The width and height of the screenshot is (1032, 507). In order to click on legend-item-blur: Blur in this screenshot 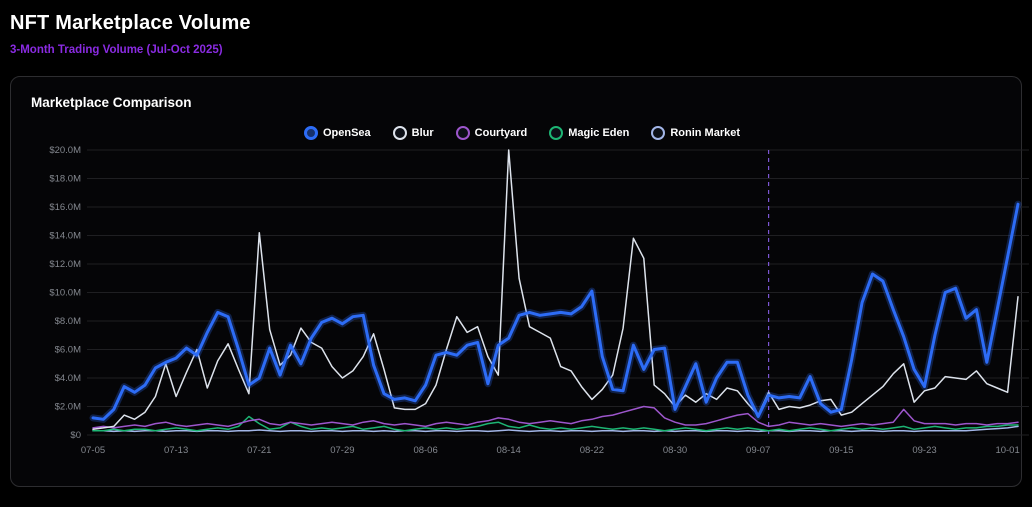, I will do `click(413, 133)`.